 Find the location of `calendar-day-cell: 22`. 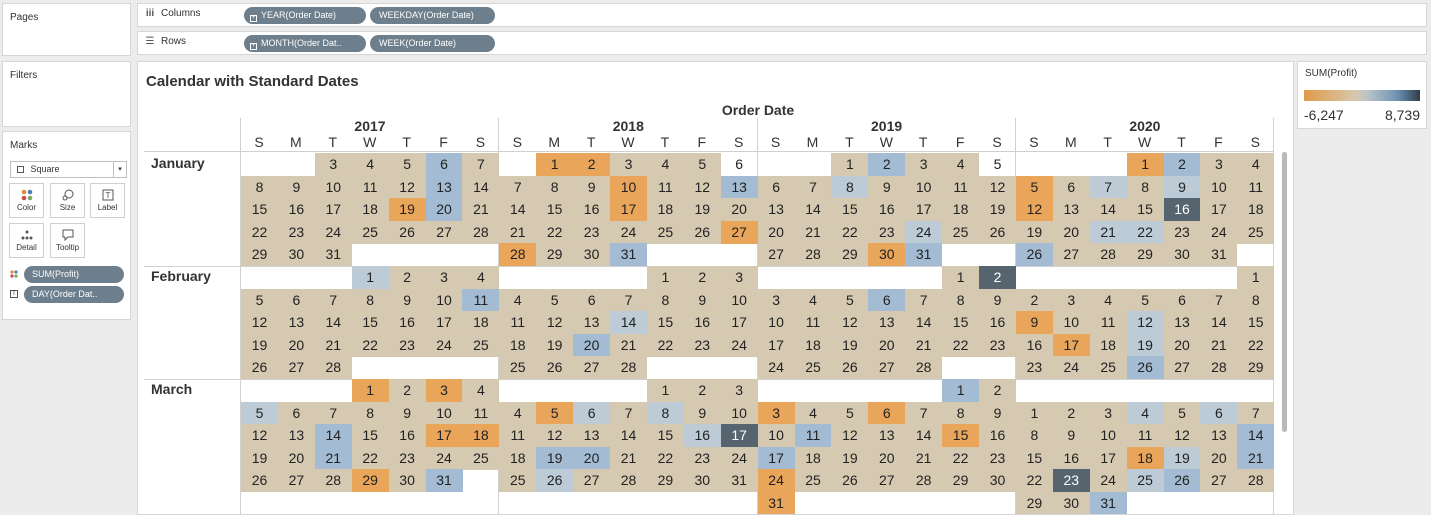

calendar-day-cell: 22 is located at coordinates (1145, 232).